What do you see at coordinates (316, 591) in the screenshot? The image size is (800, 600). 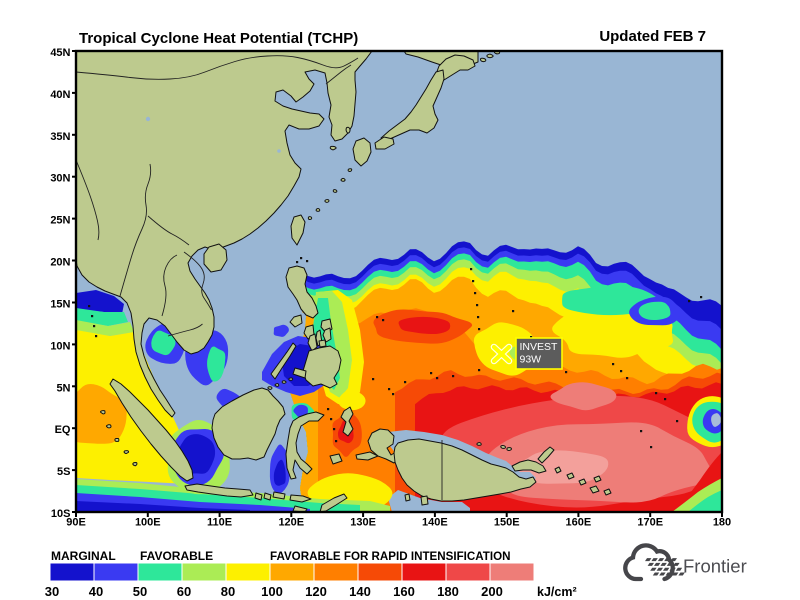 I see `svg-text: 120` at bounding box center [316, 591].